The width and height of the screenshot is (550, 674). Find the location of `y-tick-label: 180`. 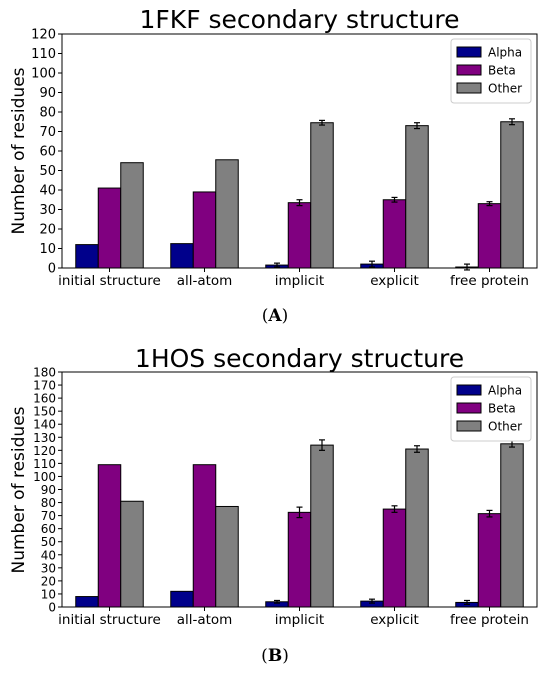

y-tick-label: 180 is located at coordinates (44, 373).